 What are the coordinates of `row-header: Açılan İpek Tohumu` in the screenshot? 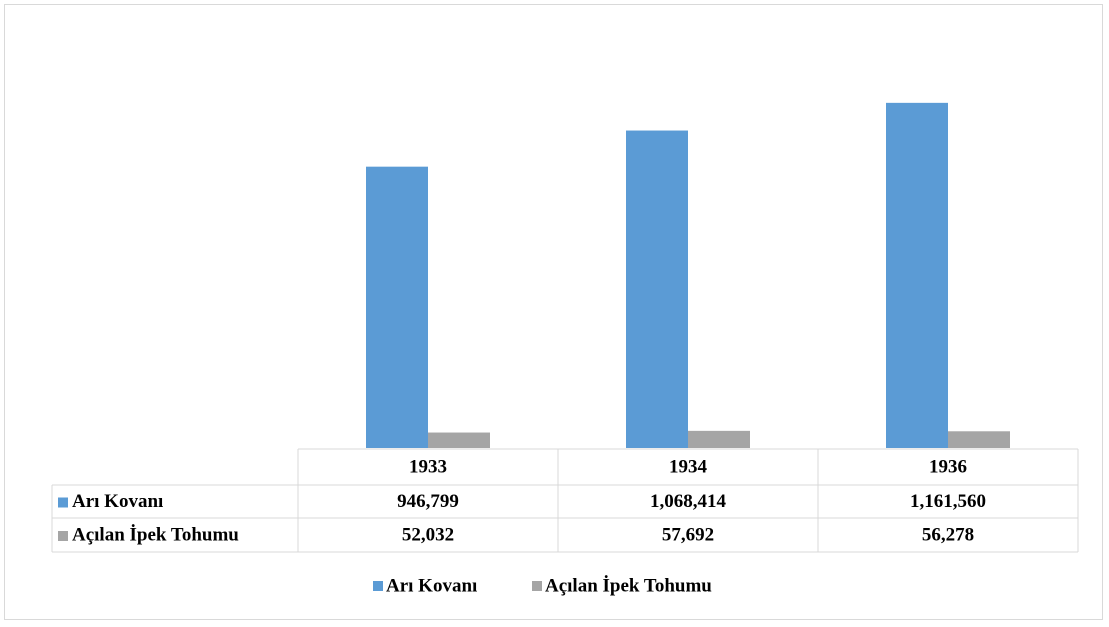 It's located at (155, 534).